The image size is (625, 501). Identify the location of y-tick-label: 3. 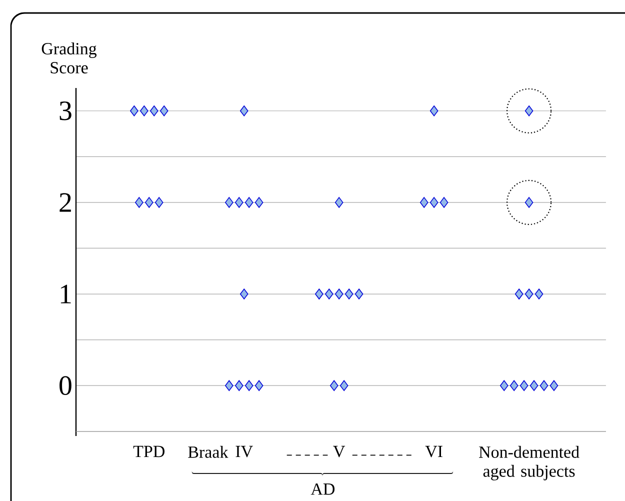
(66, 110).